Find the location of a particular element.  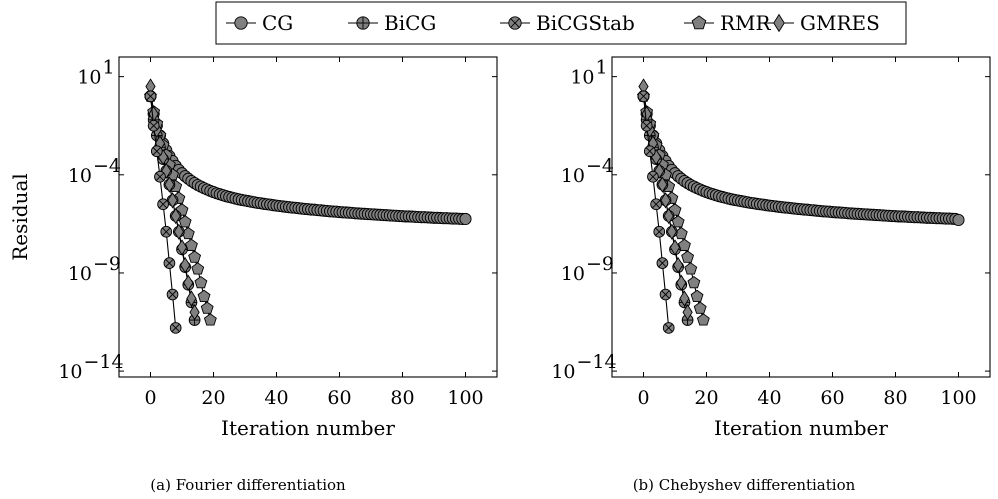

legend-item-bicgstab: BiCGStab is located at coordinates (567, 23).